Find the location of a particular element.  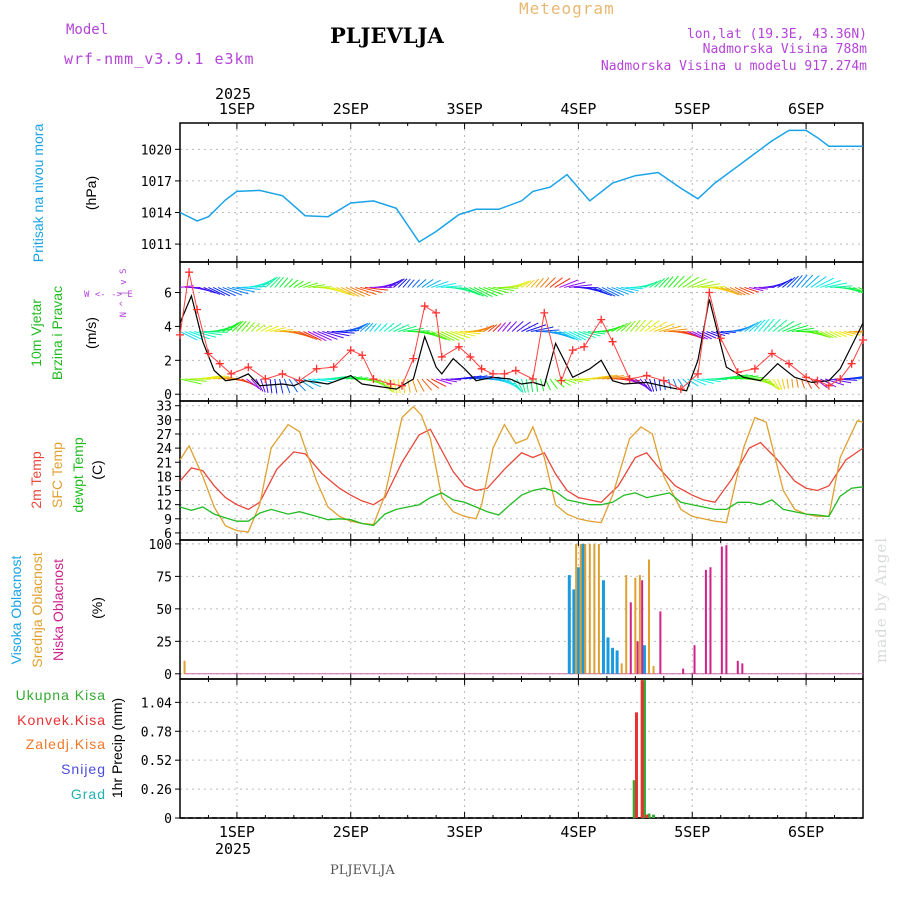

wind-unit: (m/s) is located at coordinates (91, 333).